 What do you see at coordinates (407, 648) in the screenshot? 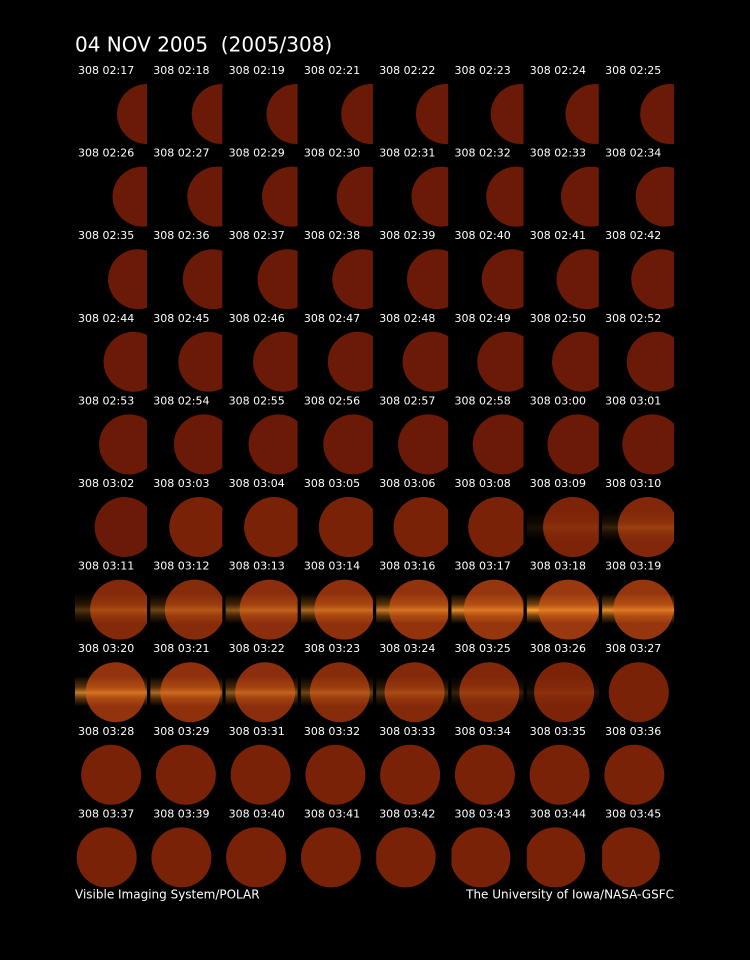
I see `frame-label: 308 03:24` at bounding box center [407, 648].